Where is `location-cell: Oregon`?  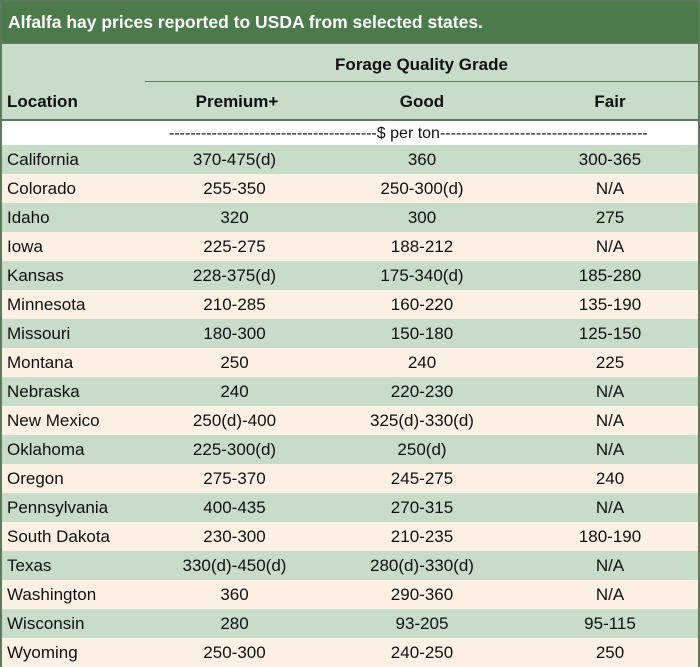 location-cell: Oregon is located at coordinates (35, 478).